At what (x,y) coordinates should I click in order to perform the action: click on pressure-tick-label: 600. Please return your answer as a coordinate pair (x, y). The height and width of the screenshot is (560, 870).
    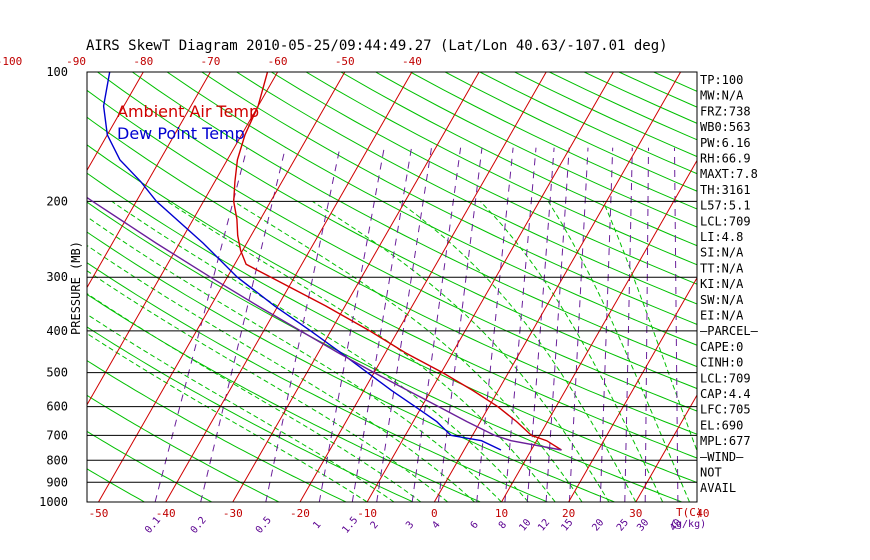
    Looking at the image, I should click on (57, 407).